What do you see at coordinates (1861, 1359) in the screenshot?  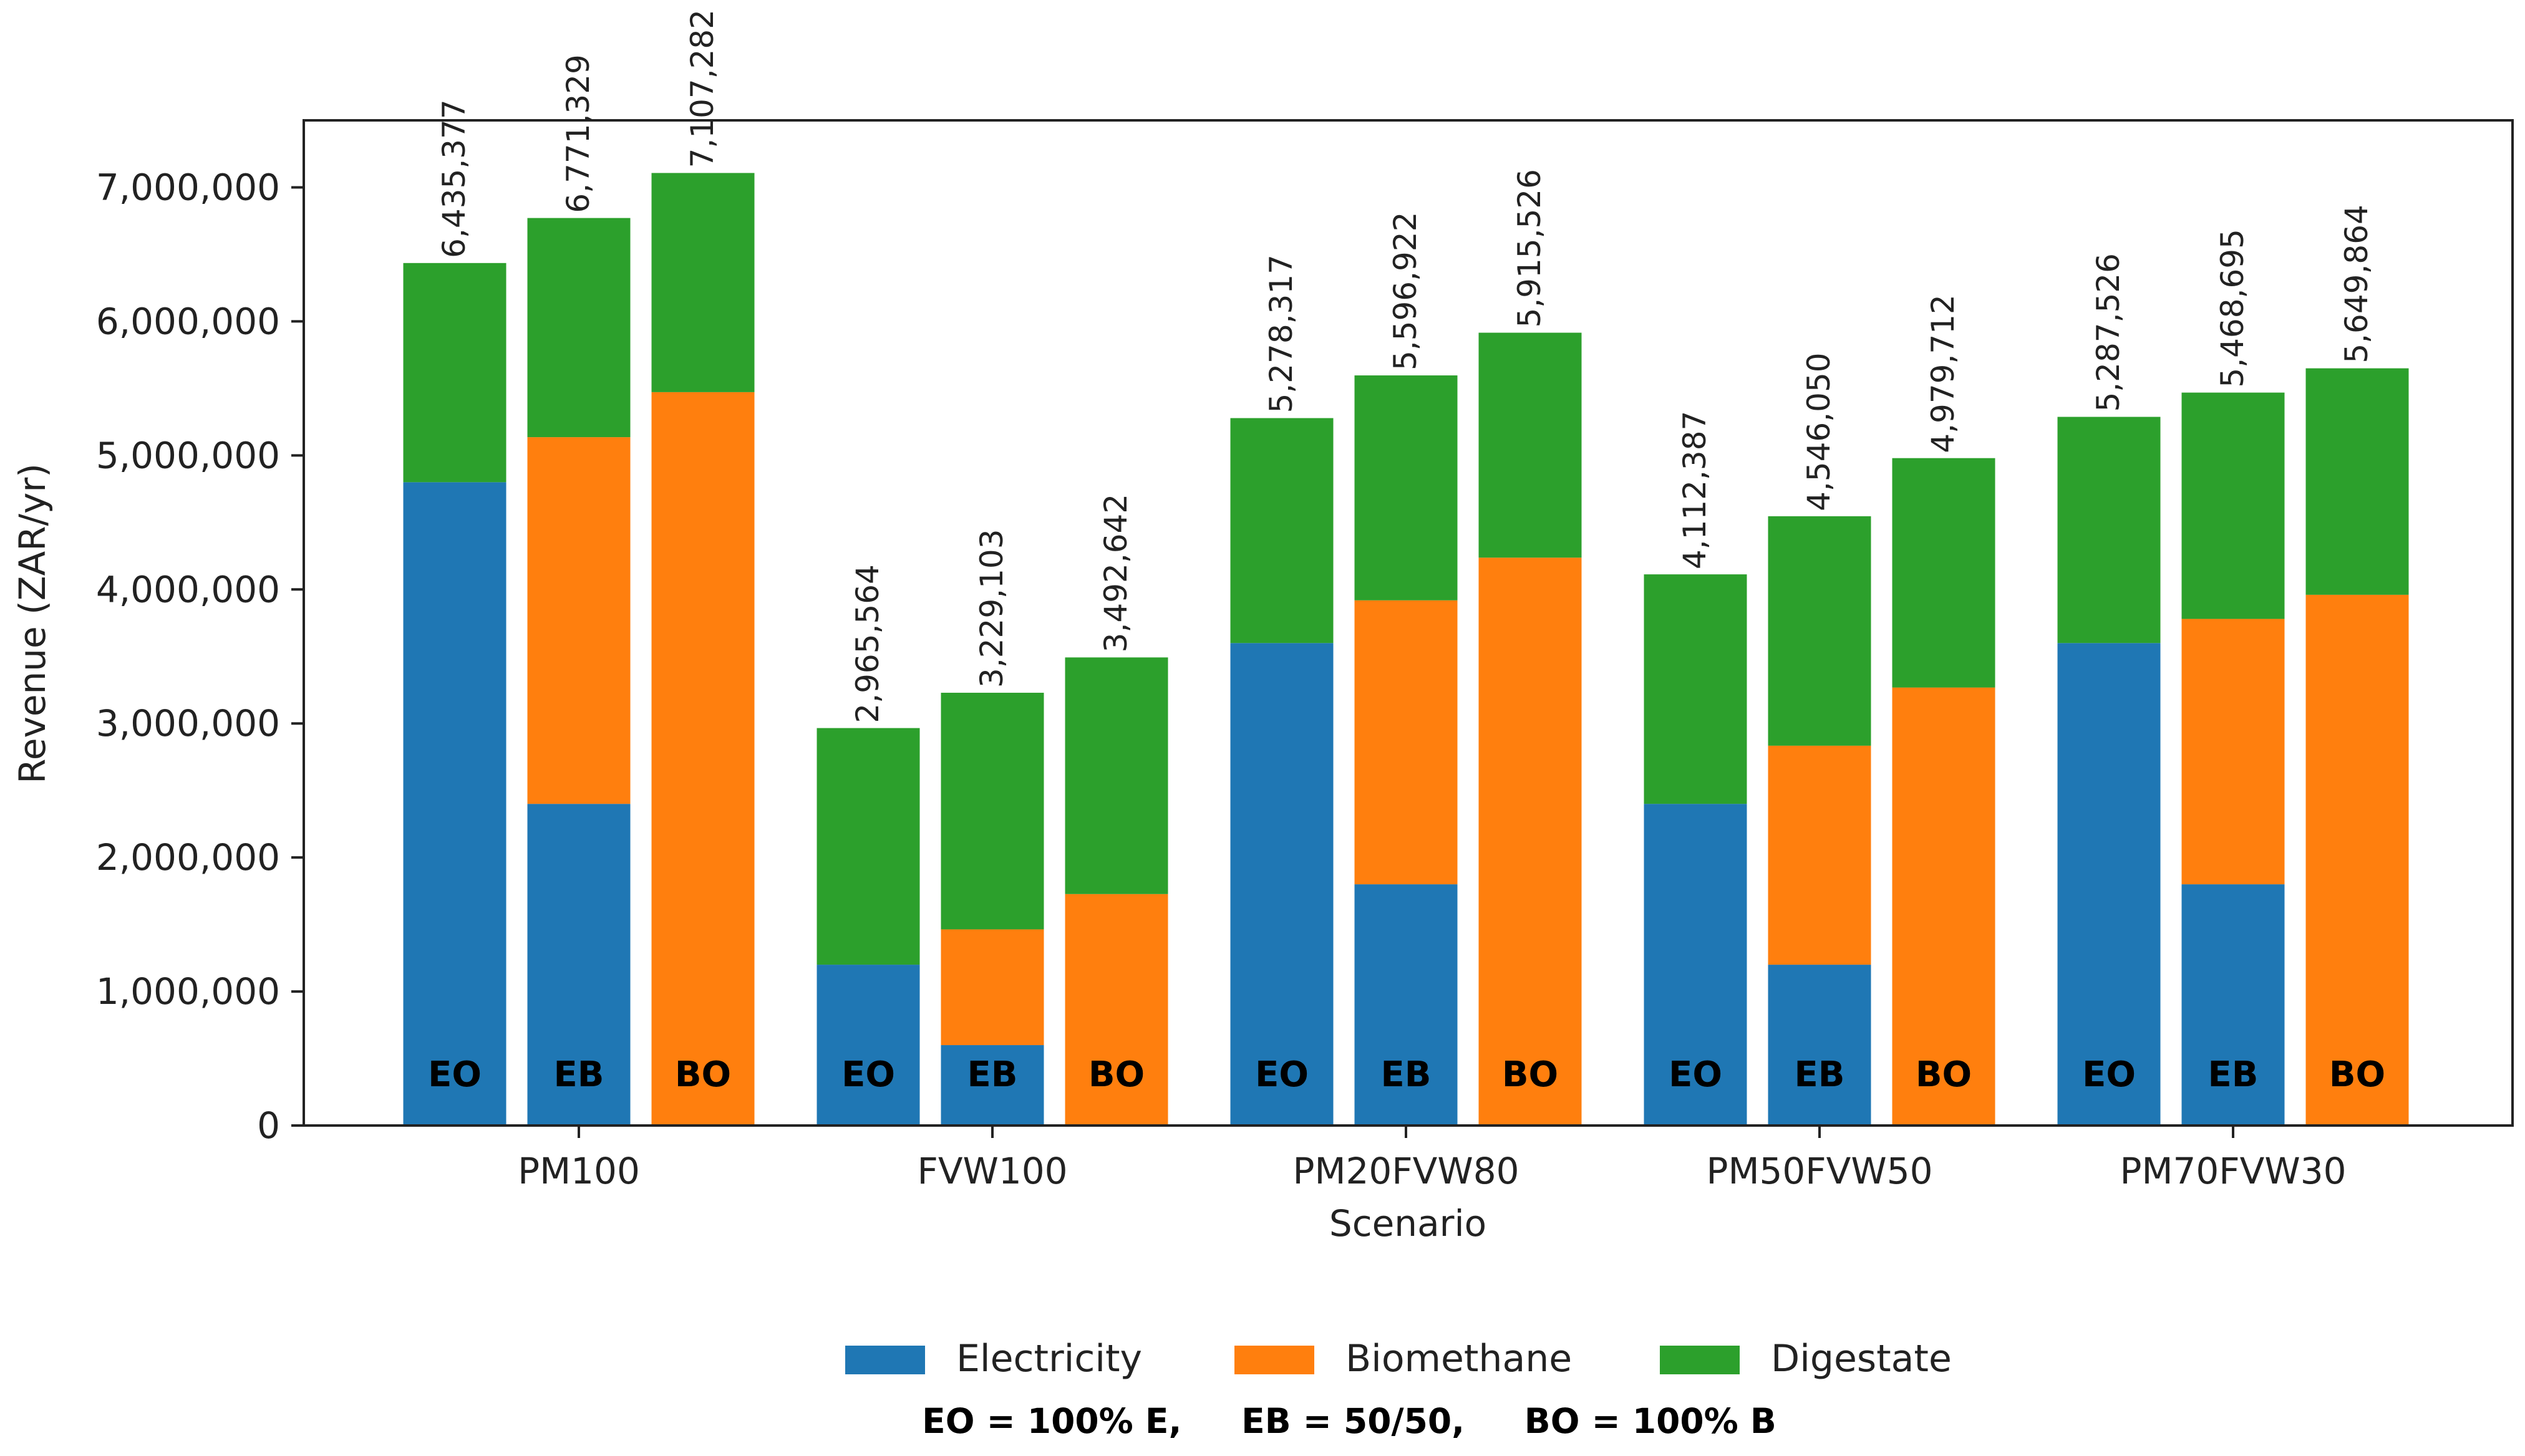 I see `legend-label-digestate: Digestate` at bounding box center [1861, 1359].